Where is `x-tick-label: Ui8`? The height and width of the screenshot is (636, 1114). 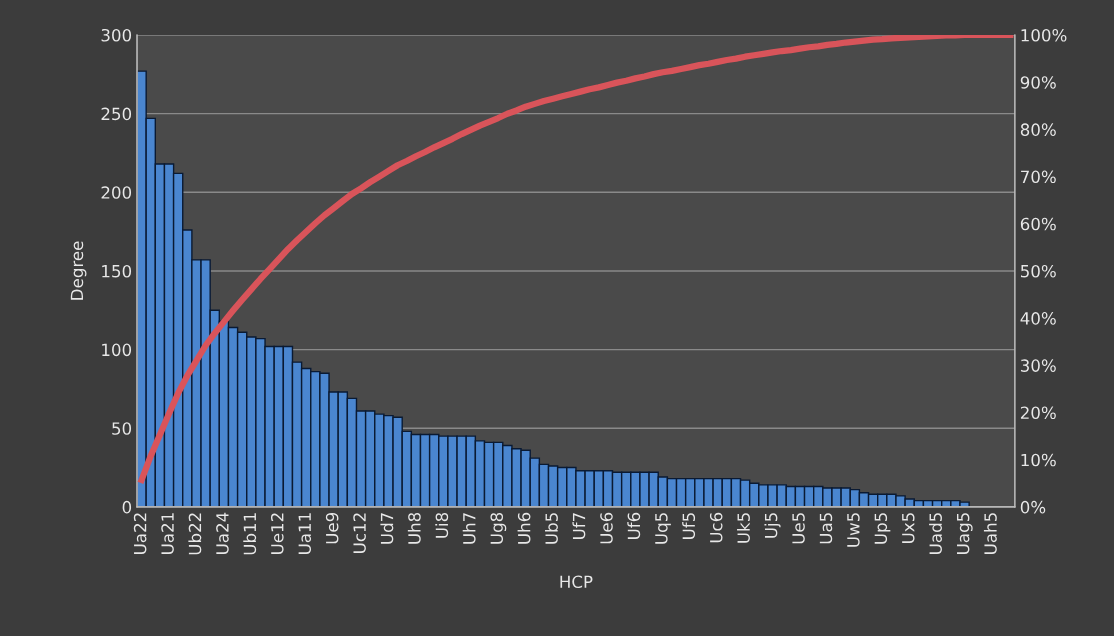
x-tick-label: Ui8 is located at coordinates (442, 525).